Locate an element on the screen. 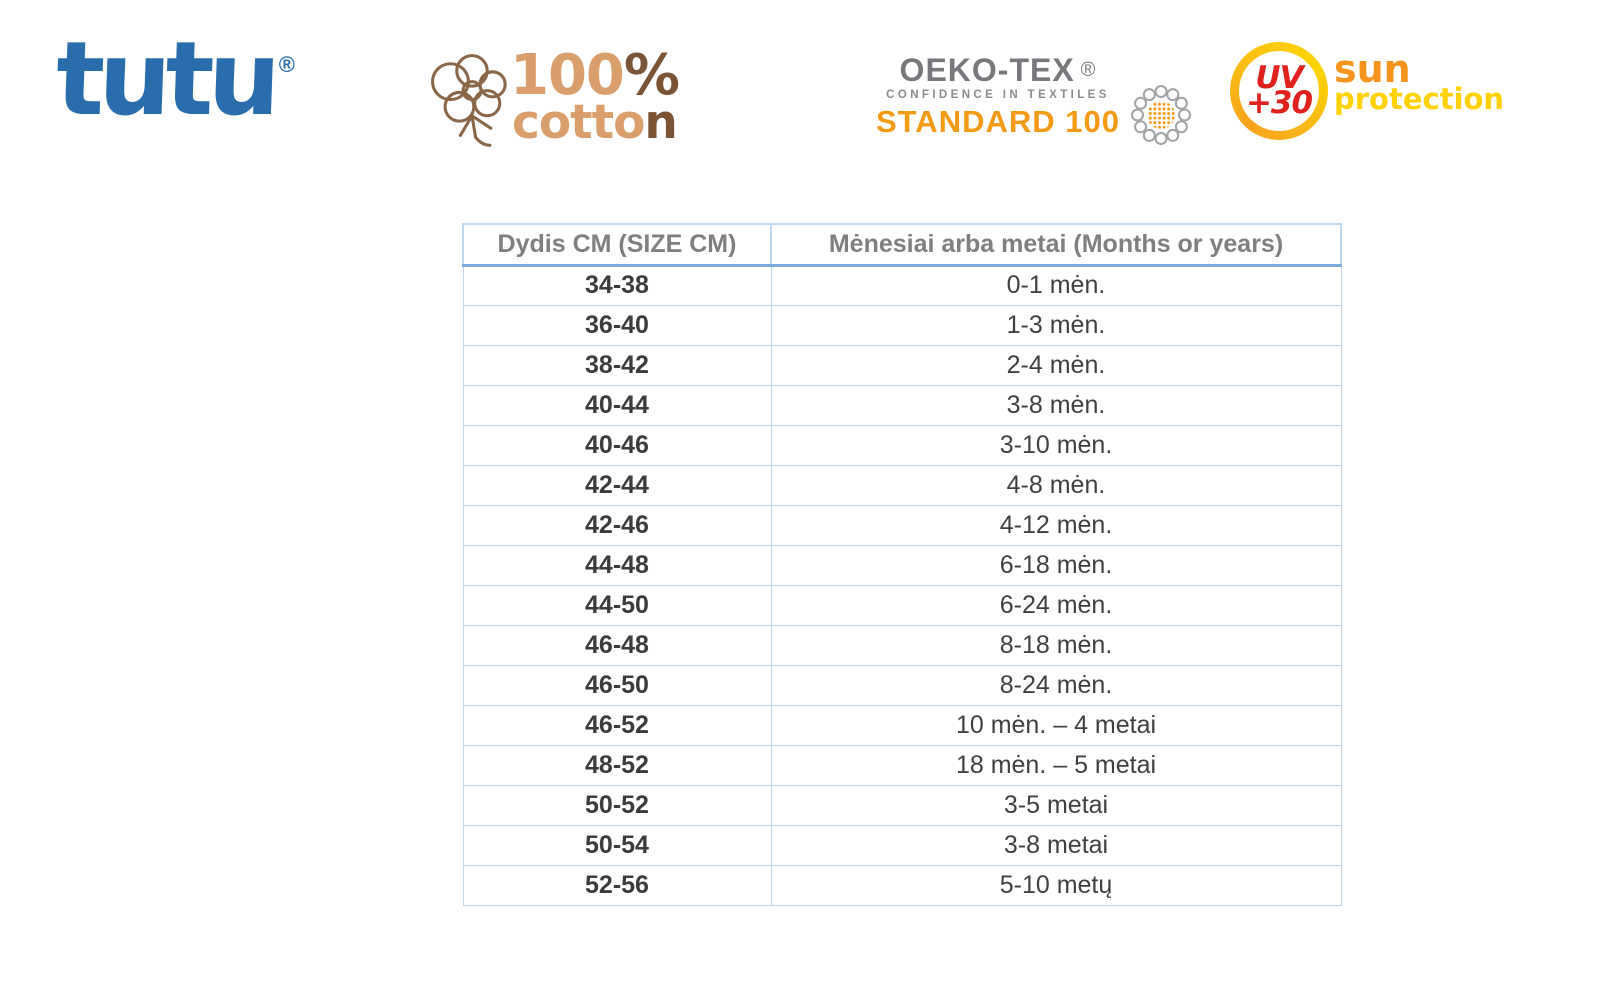 The width and height of the screenshot is (1600, 984). table-row: 38-42 2-4 mėn. is located at coordinates (902, 365).